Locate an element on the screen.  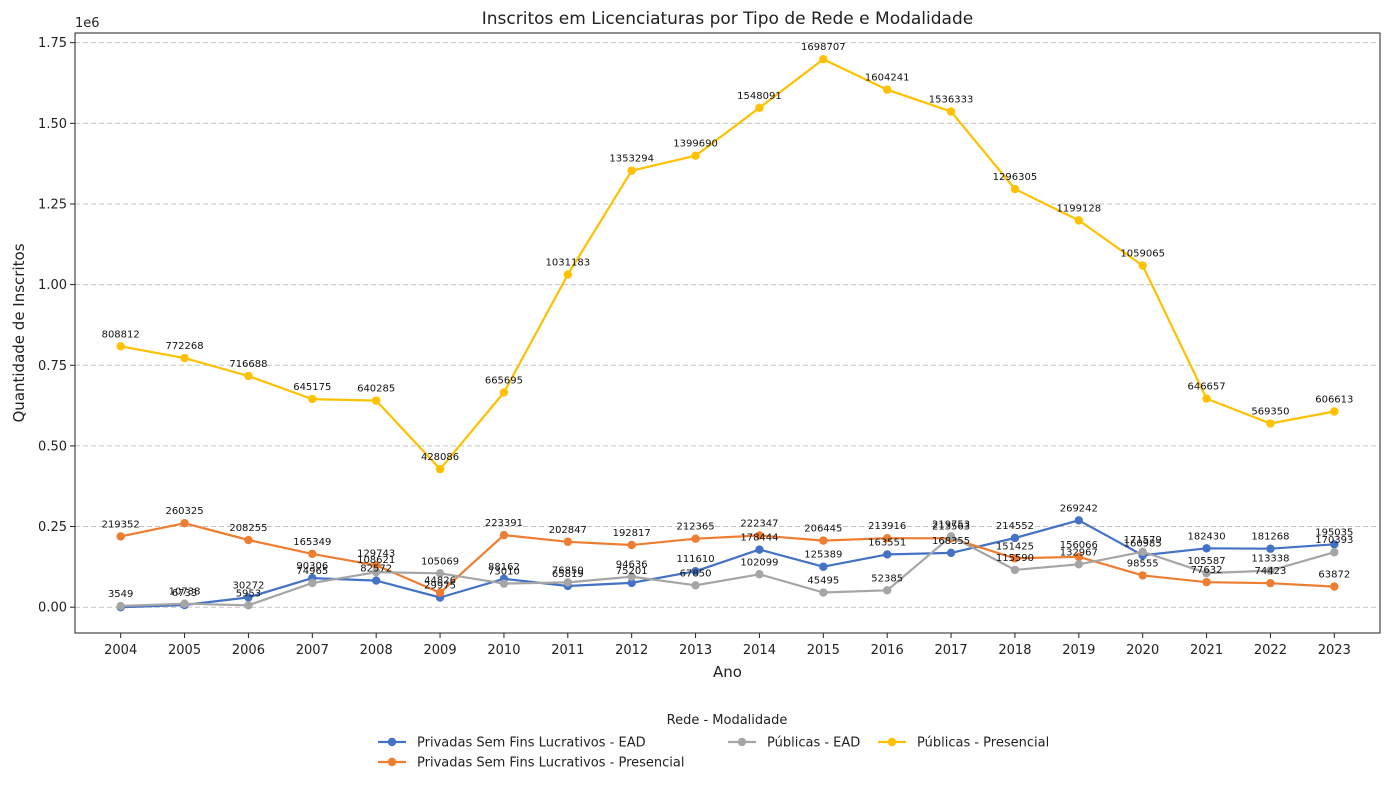
data-label: 10738 is located at coordinates (185, 592).